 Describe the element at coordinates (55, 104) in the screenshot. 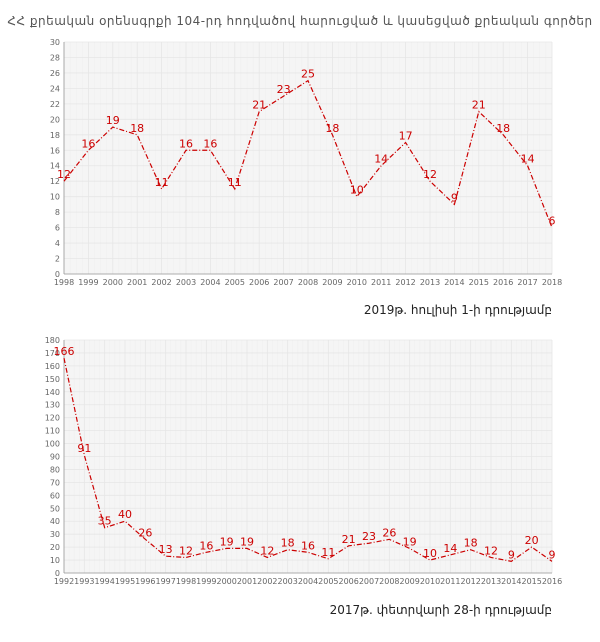

I see `y-tick-label: 22` at that location.